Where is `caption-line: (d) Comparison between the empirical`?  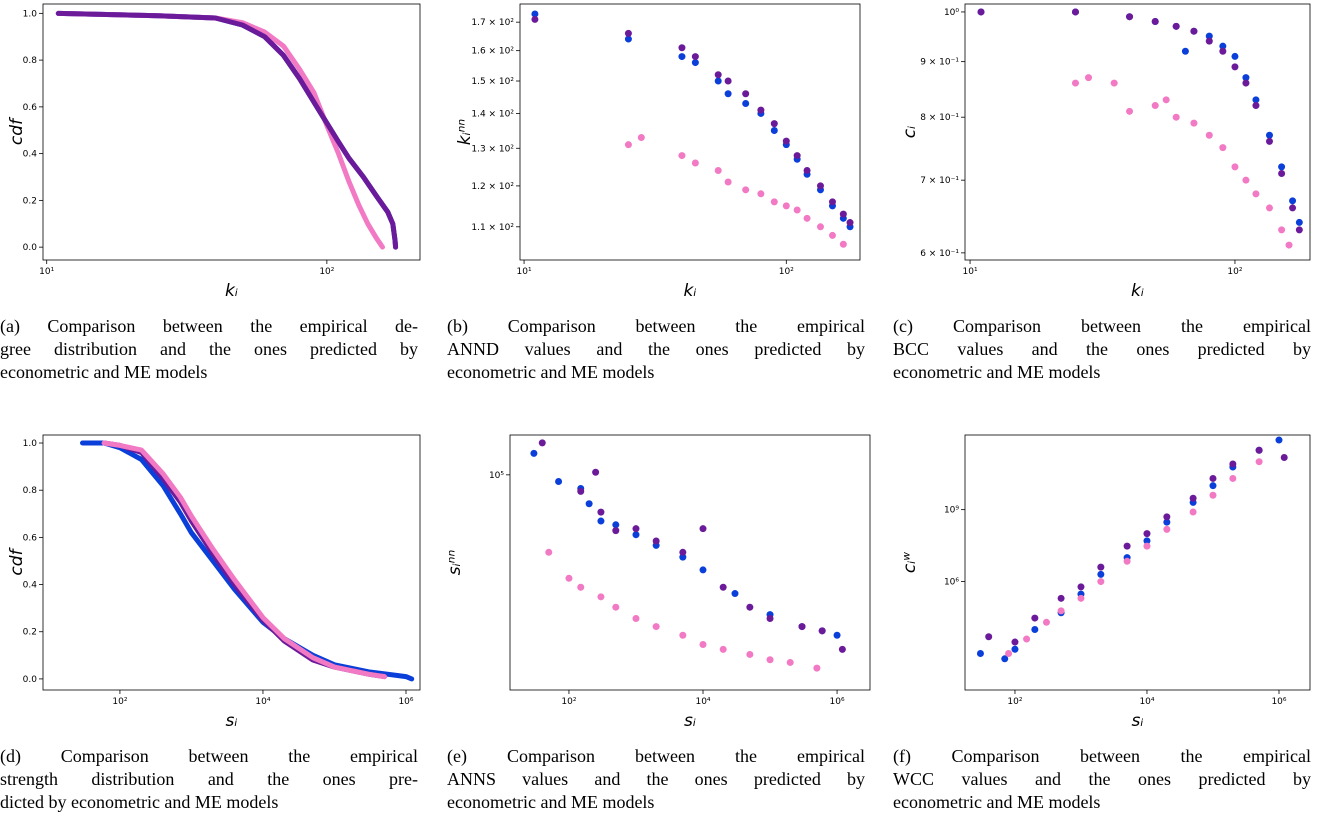
caption-line: (d) Comparison between the empirical is located at coordinates (209, 756).